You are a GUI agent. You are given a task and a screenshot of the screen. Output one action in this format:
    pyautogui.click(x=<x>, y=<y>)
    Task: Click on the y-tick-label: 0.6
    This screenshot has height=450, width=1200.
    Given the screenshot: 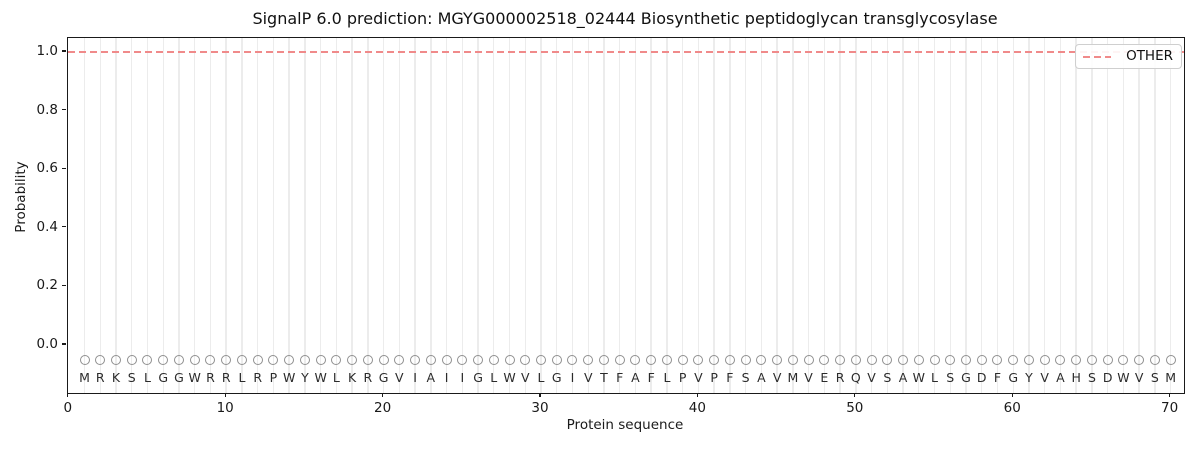 What is the action you would take?
    pyautogui.click(x=47, y=168)
    